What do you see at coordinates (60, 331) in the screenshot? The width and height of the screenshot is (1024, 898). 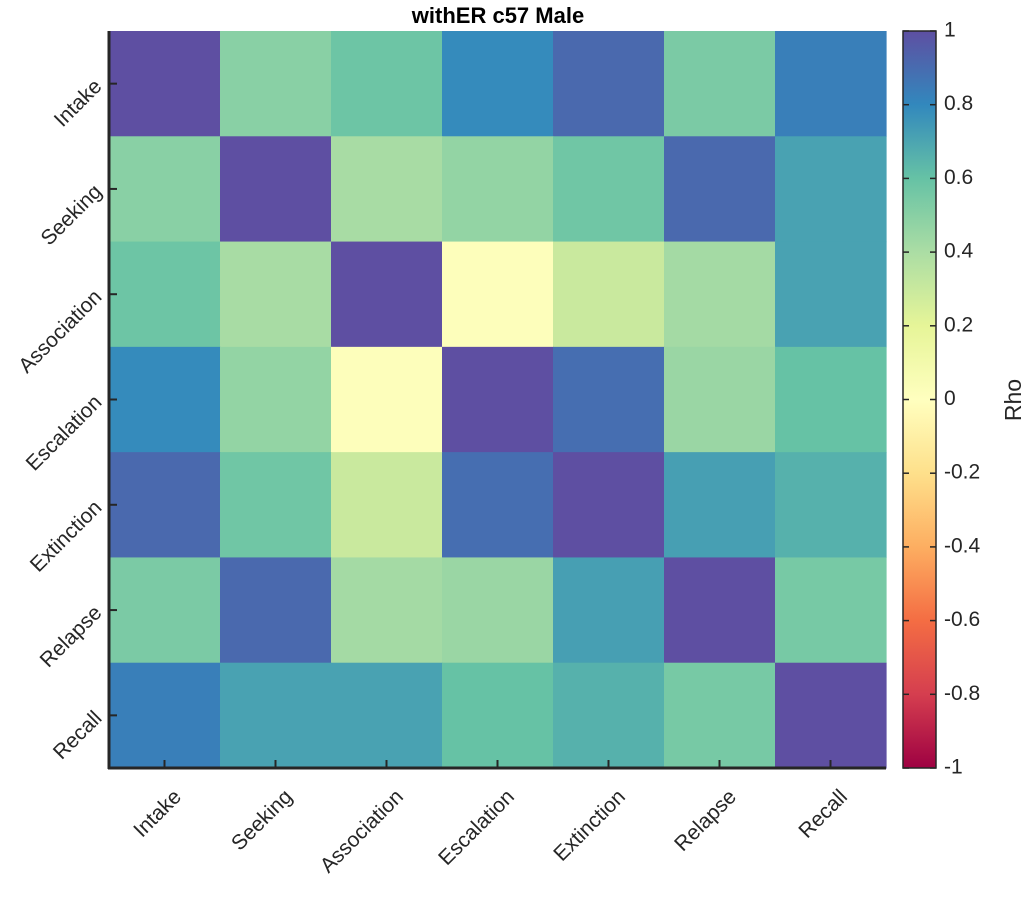 I see `y-tick-label: Association` at bounding box center [60, 331].